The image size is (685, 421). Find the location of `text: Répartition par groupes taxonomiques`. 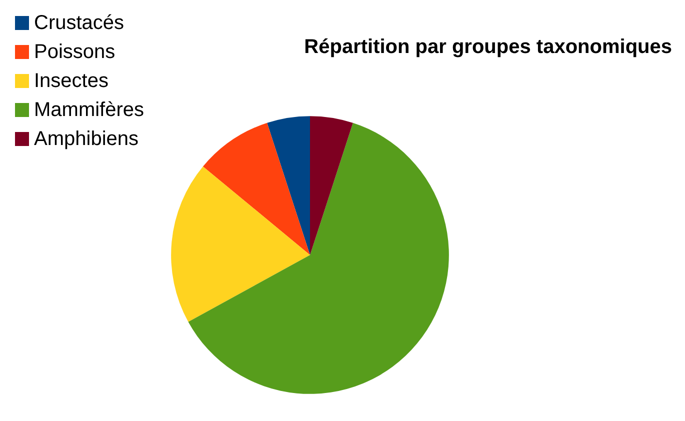

text: Répartition par groupes taxonomiques is located at coordinates (488, 47).